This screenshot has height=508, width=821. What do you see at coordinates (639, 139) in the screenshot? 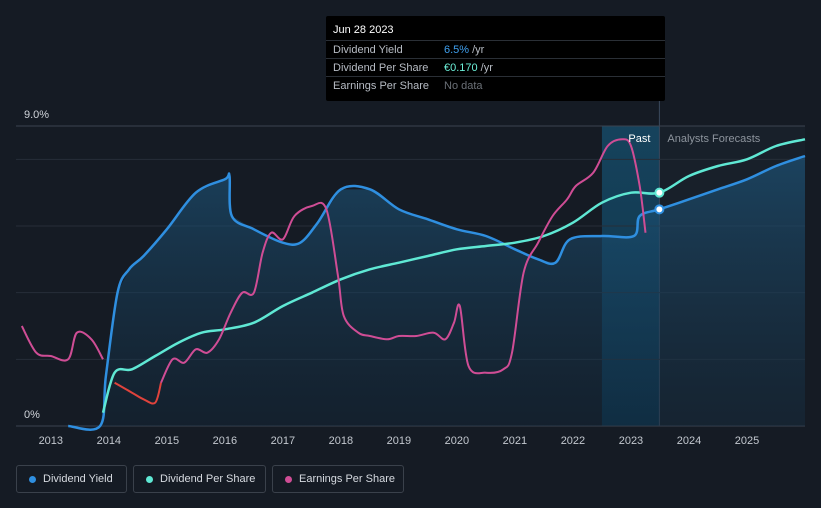
I see `past-label: Past` at bounding box center [639, 139].